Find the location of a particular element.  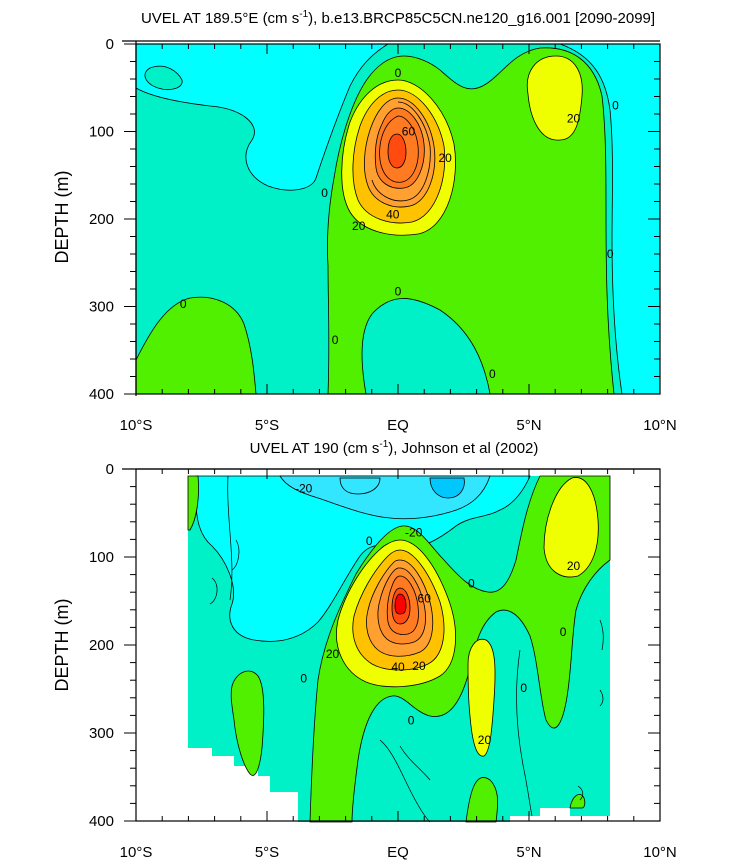

bottom-zone-neg30 is located at coordinates (447, 488).